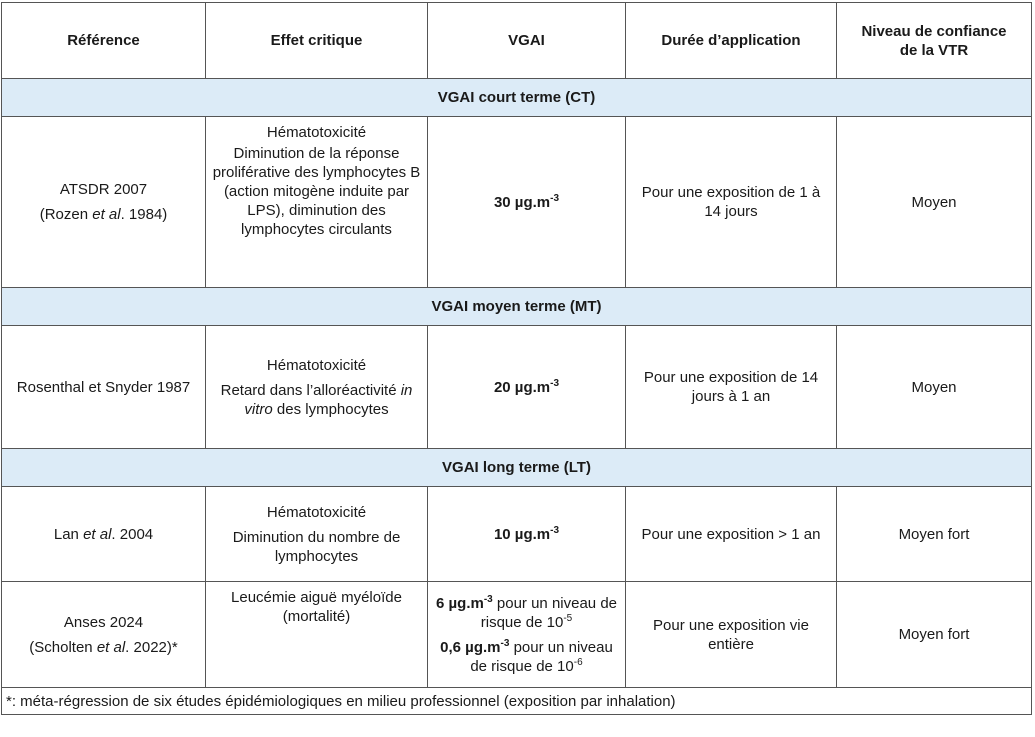 The width and height of the screenshot is (1035, 737). I want to click on ref-cell-lt1: Lan et al. 2004, so click(103, 534).